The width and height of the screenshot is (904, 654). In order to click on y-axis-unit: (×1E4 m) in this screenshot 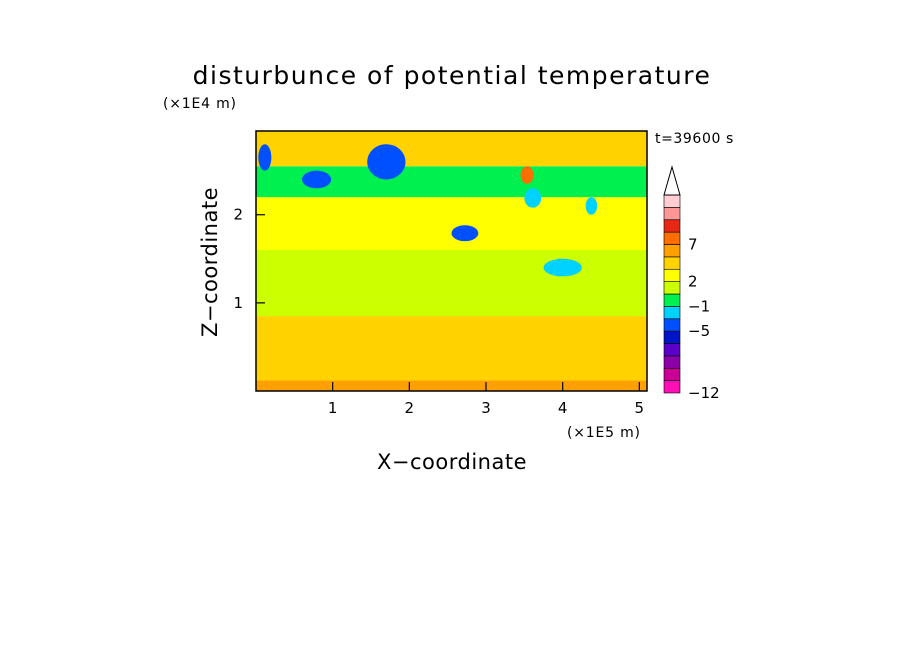, I will do `click(200, 104)`.